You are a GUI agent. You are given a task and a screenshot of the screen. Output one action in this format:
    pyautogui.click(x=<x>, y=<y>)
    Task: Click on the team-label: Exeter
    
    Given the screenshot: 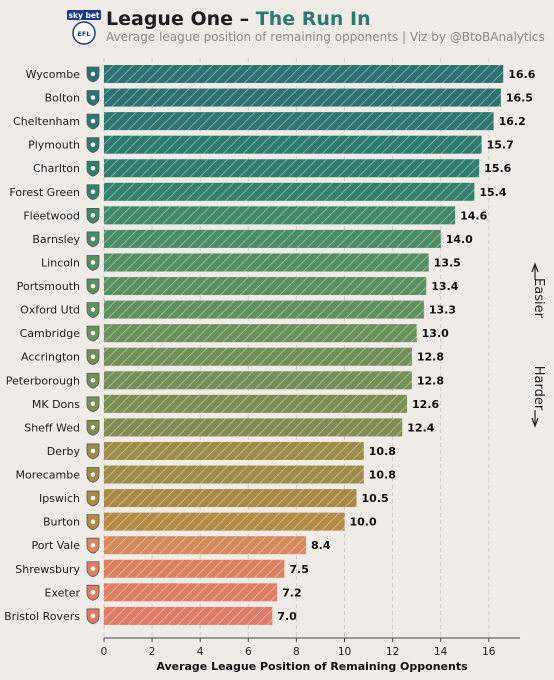 What is the action you would take?
    pyautogui.click(x=63, y=592)
    